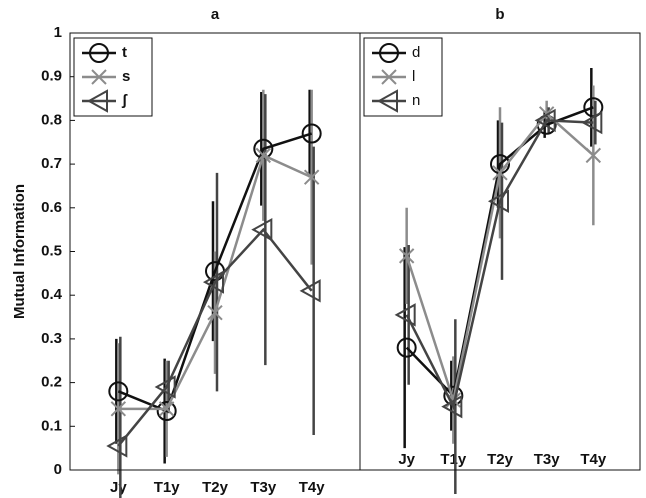  Describe the element at coordinates (51, 119) in the screenshot. I see `y-tick-label: 0.8` at that location.